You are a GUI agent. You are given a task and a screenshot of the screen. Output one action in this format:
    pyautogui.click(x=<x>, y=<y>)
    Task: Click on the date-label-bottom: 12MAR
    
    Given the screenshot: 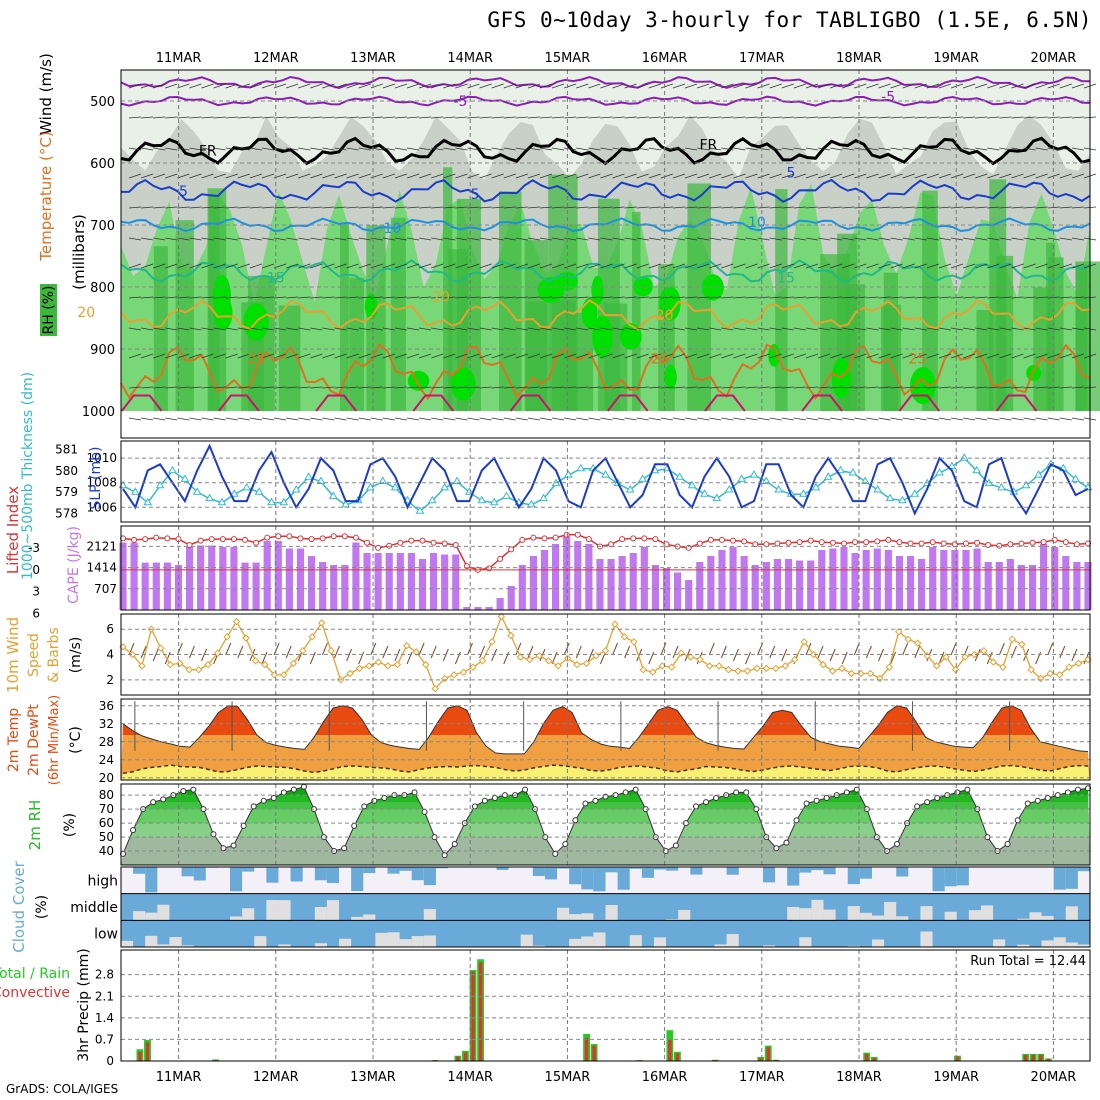 What is the action you would take?
    pyautogui.click(x=276, y=1077)
    